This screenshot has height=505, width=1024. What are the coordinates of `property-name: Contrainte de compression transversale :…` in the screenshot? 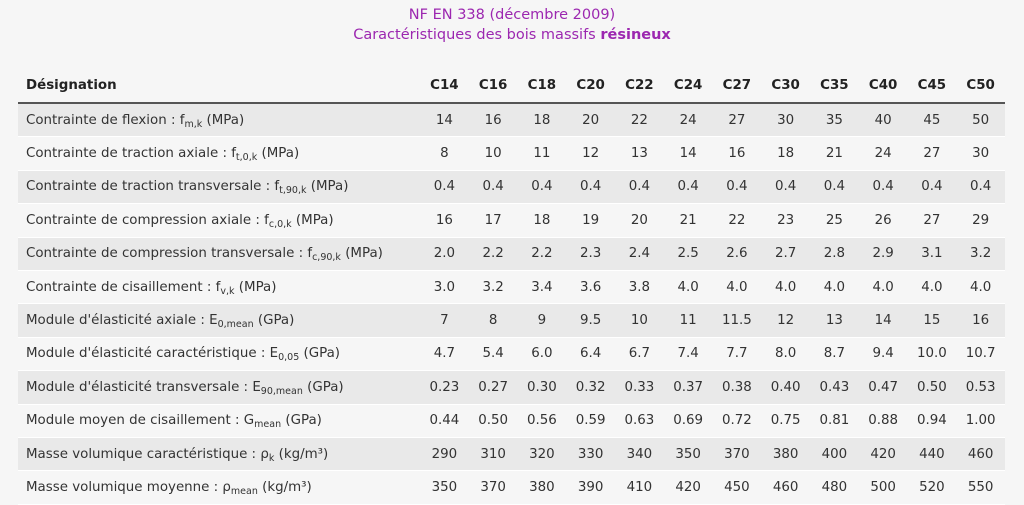 It's located at (169, 254).